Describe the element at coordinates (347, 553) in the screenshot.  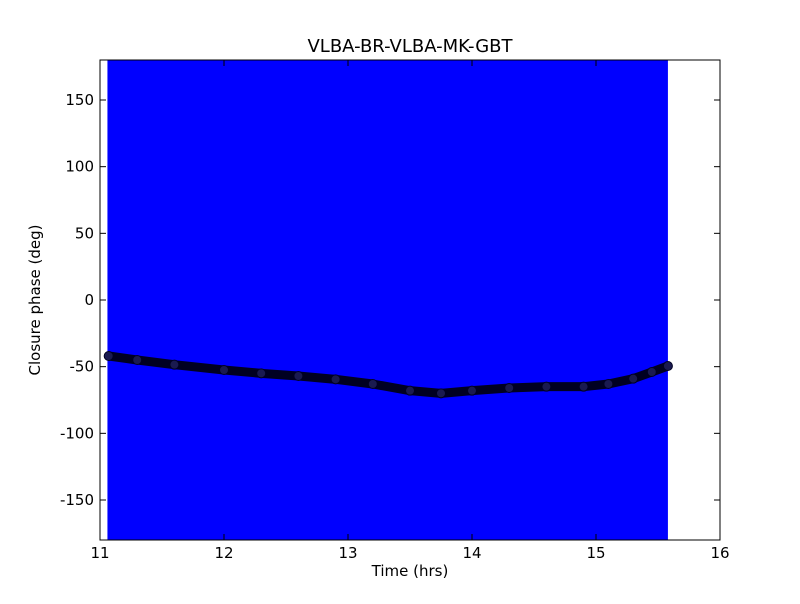
I see `x-tick-label: 13` at that location.